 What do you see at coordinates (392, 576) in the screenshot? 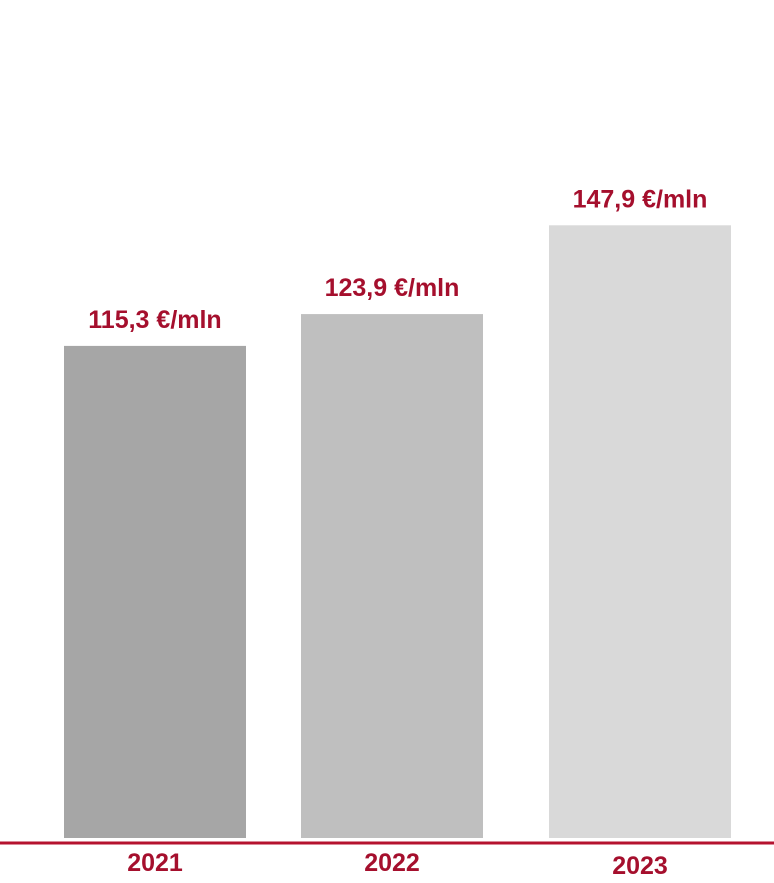
I see `bar-2022` at bounding box center [392, 576].